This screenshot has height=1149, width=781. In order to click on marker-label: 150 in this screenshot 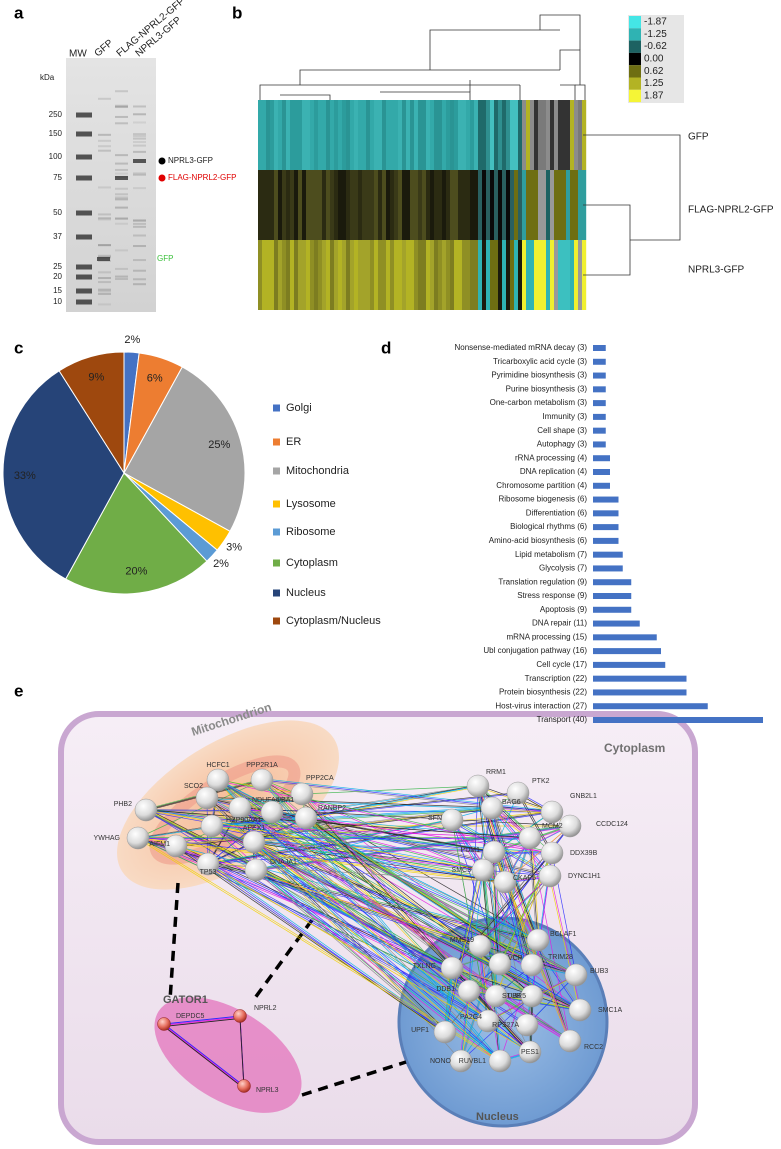, I will do `click(56, 133)`.